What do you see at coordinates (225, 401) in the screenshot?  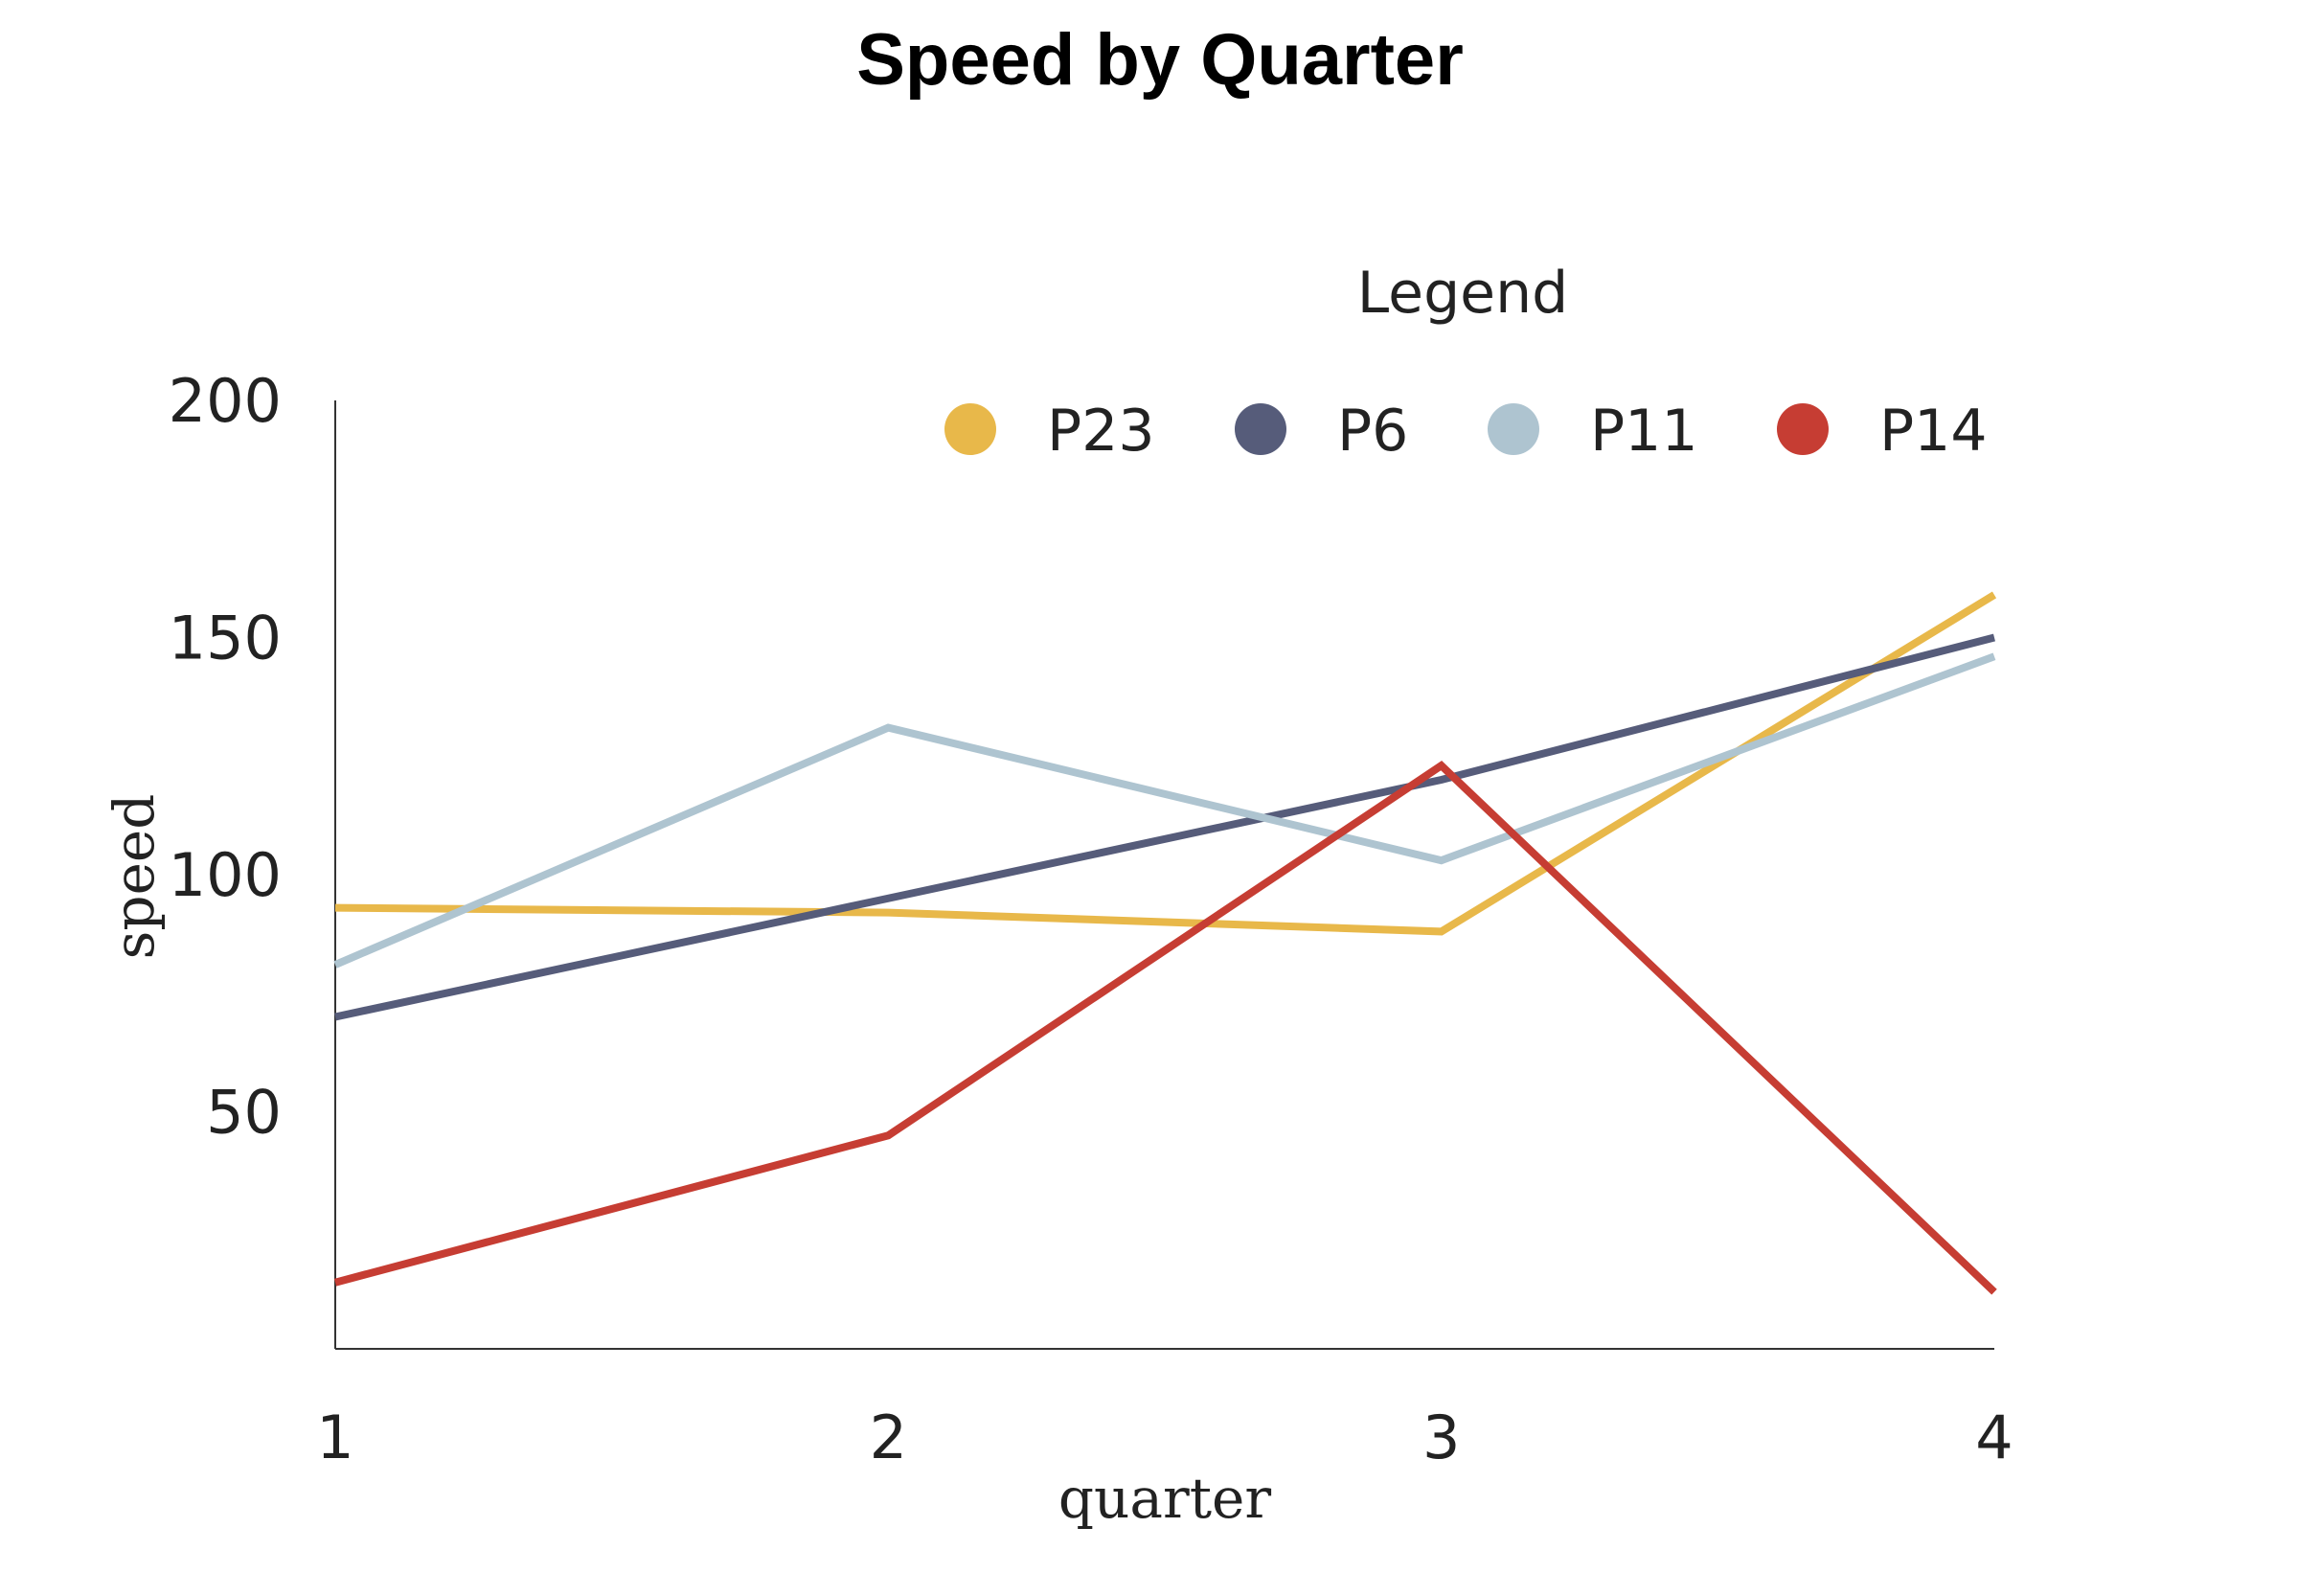 I see `y-tick-label: 200` at bounding box center [225, 401].